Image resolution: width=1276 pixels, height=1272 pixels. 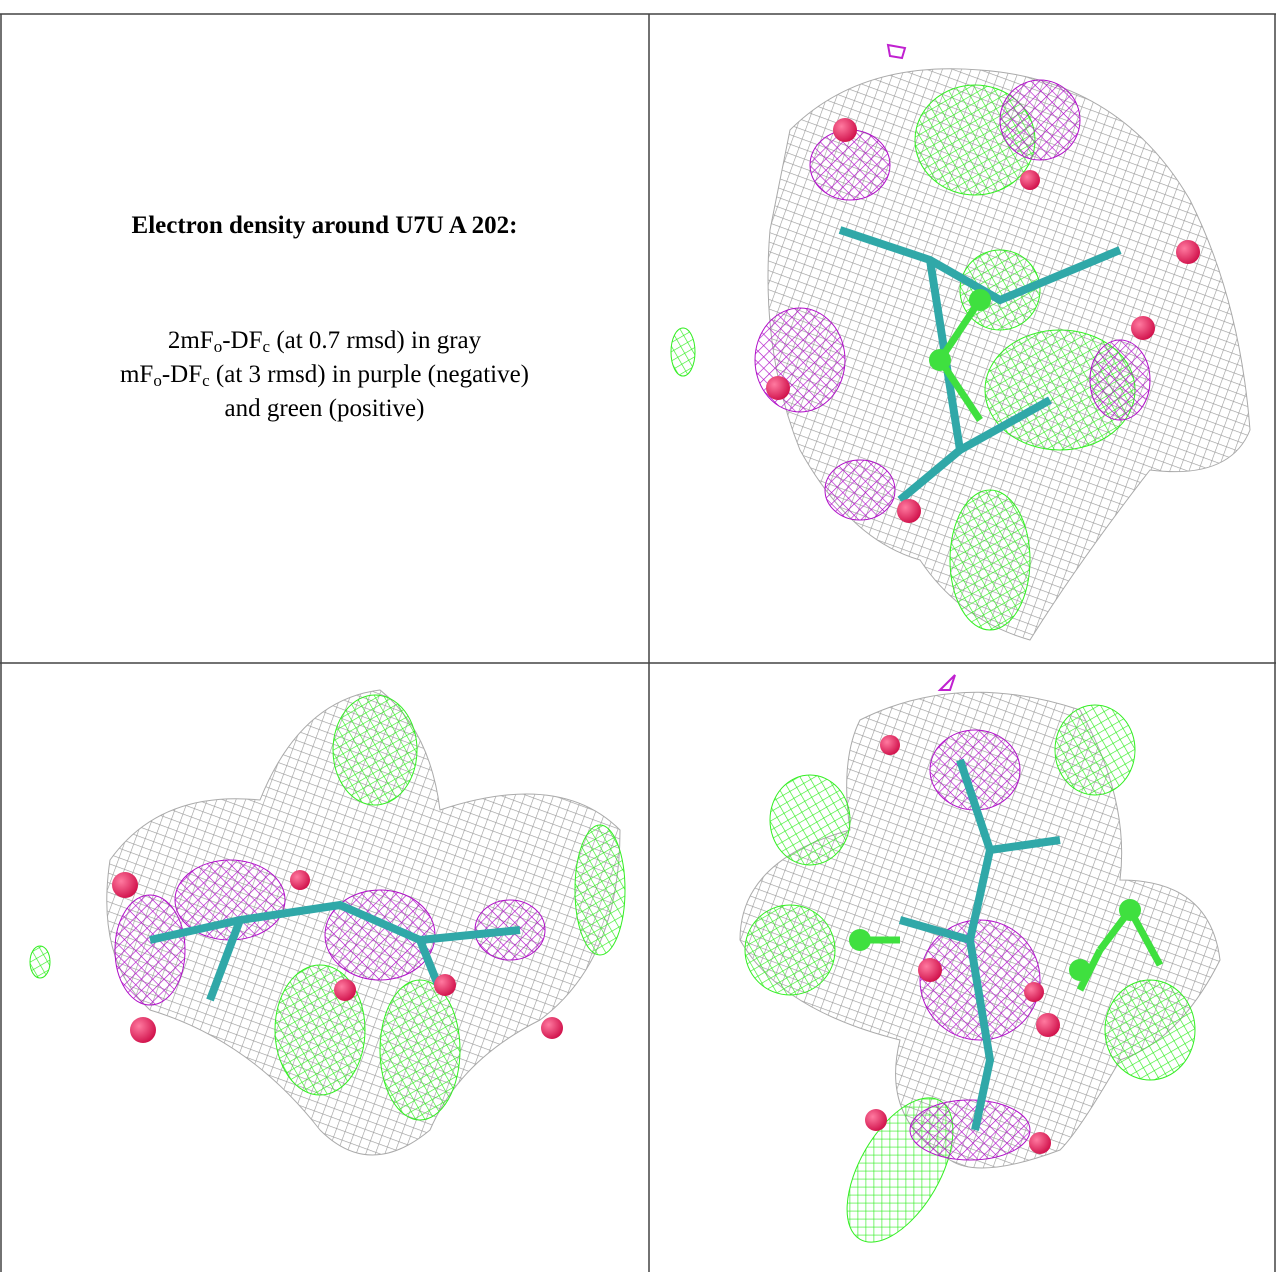 I want to click on legend-line: mFo-DFc (at 3 rmsd) in purple (negative), so click(x=324, y=375).